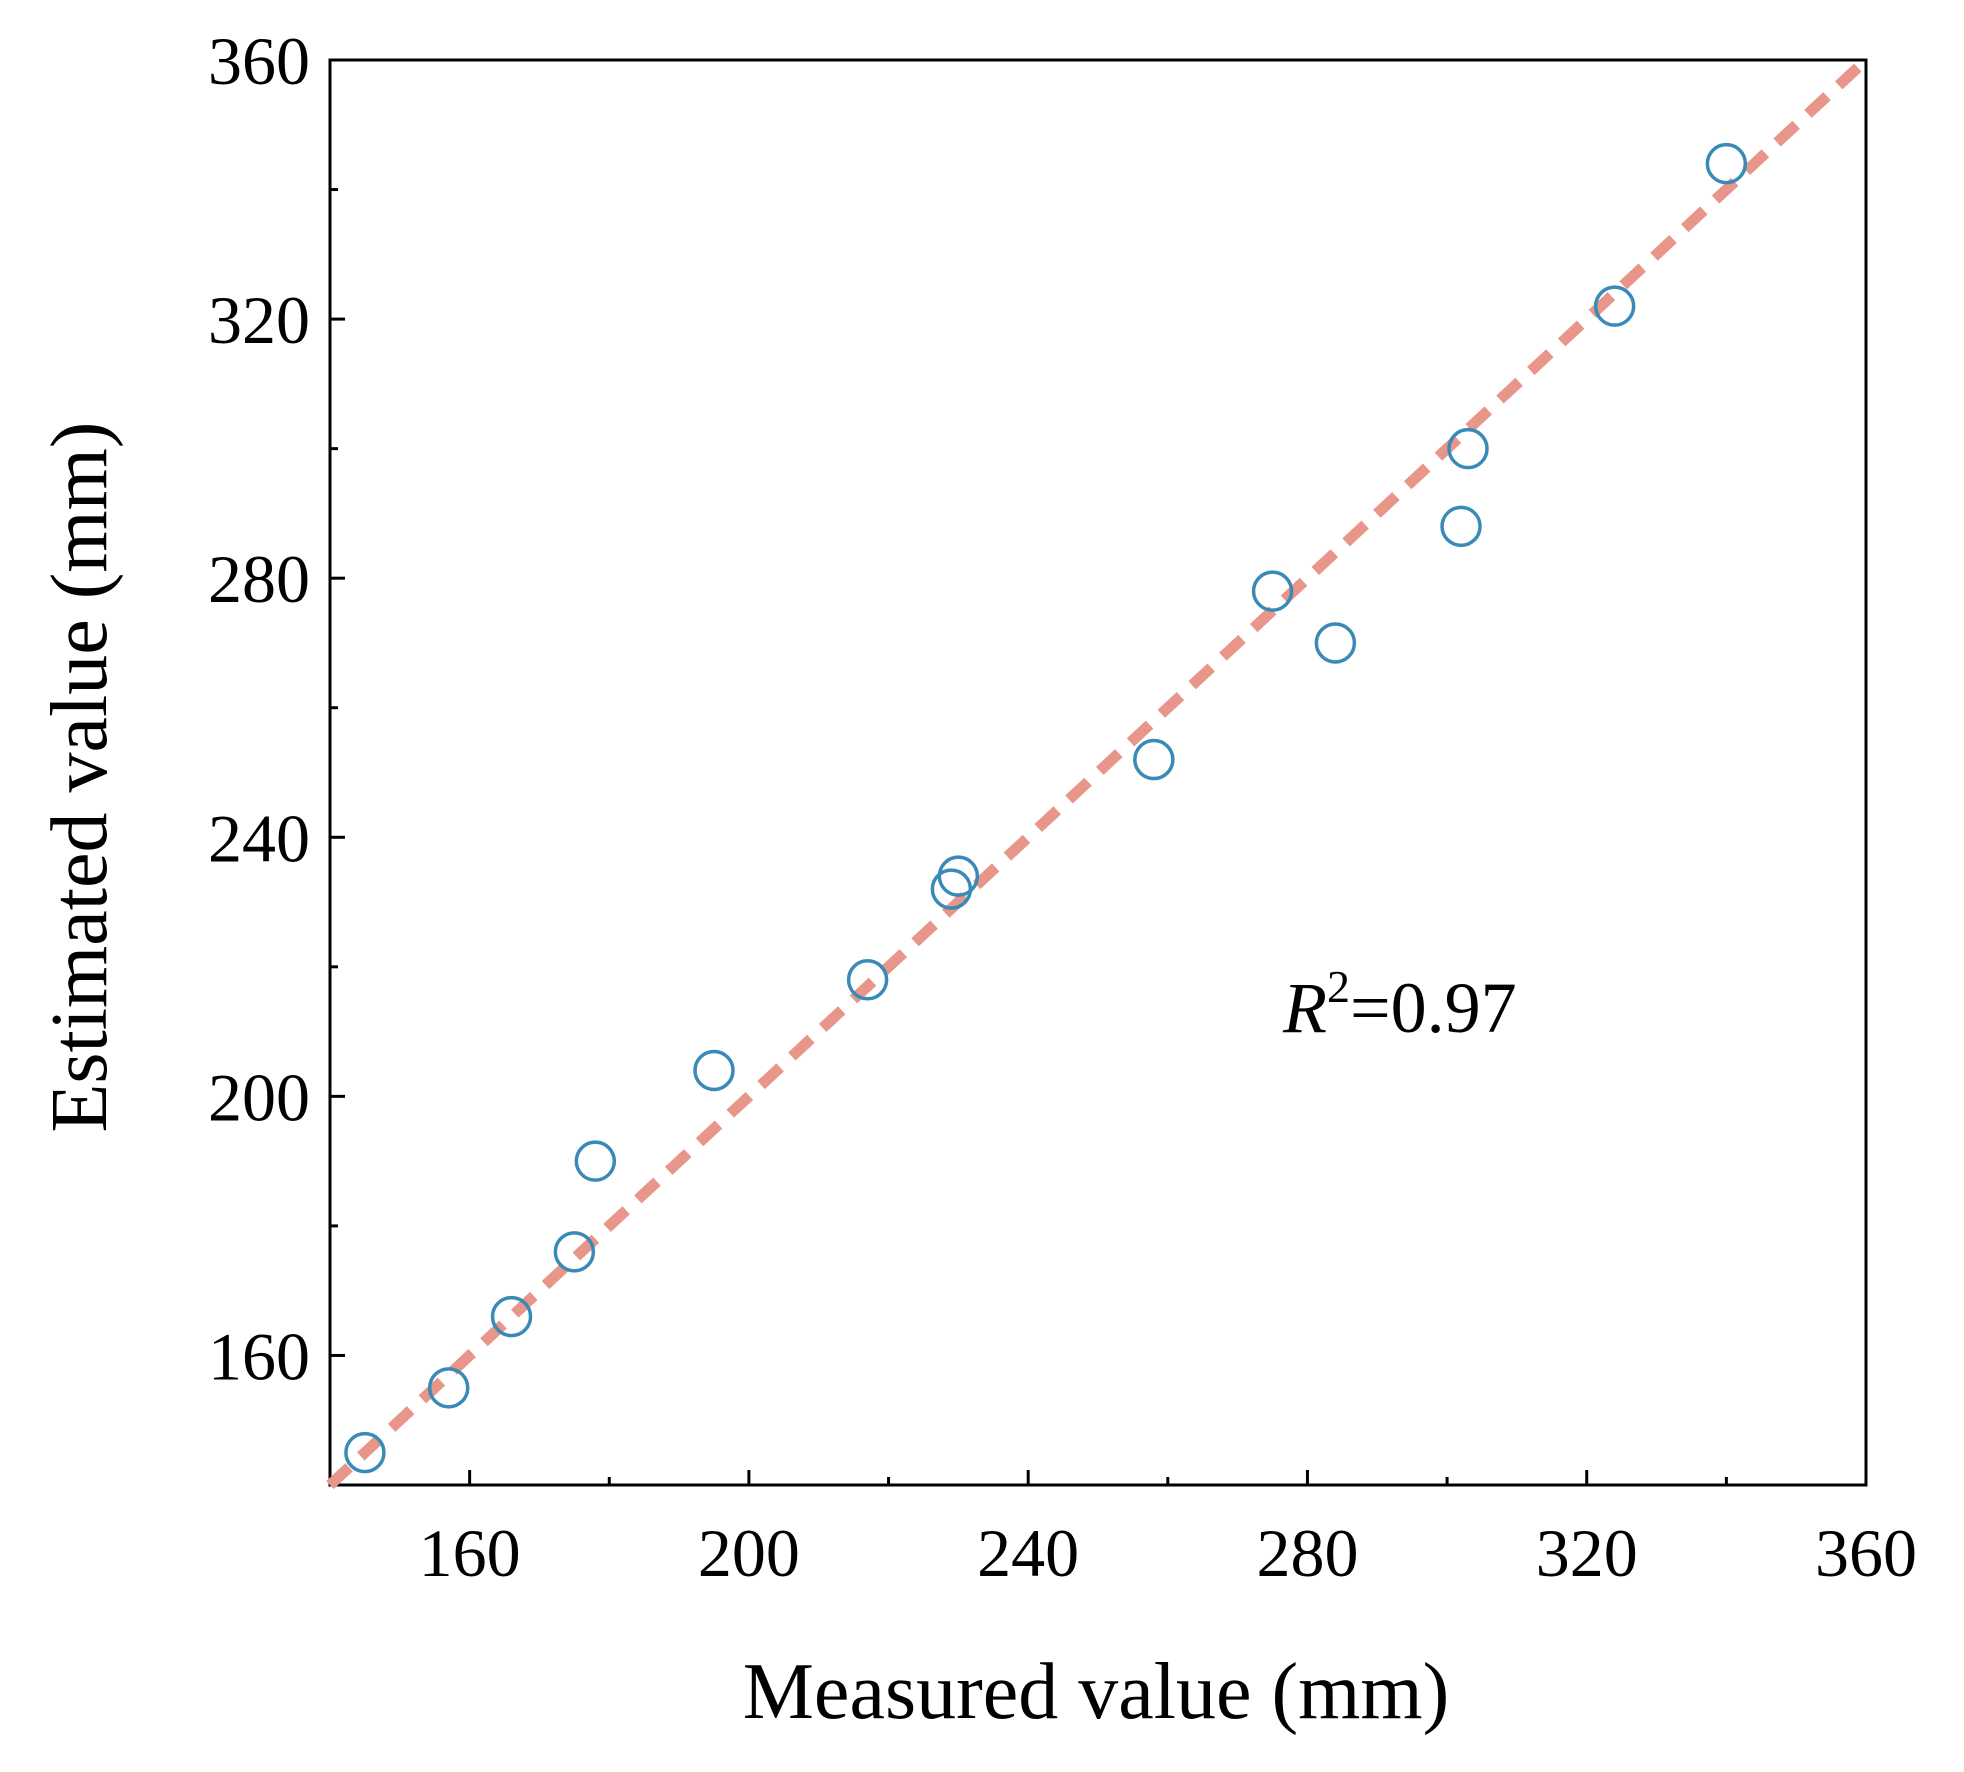 This screenshot has width=1964, height=1772. I want to click on x-axis-label: Measured value (mm), so click(1096, 1692).